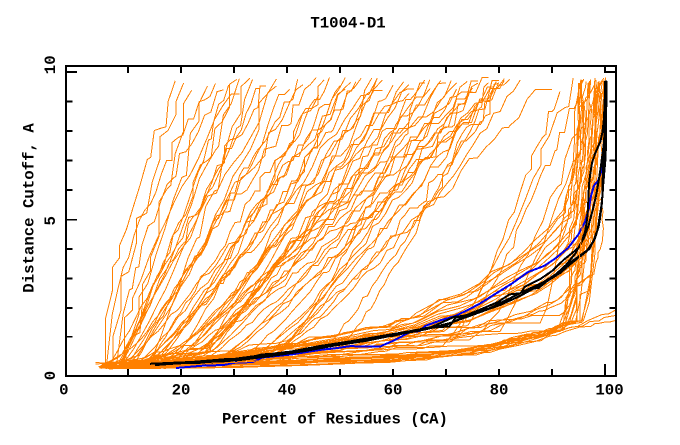 This screenshot has width=680, height=445. I want to click on svg-text: 80, so click(499, 391).